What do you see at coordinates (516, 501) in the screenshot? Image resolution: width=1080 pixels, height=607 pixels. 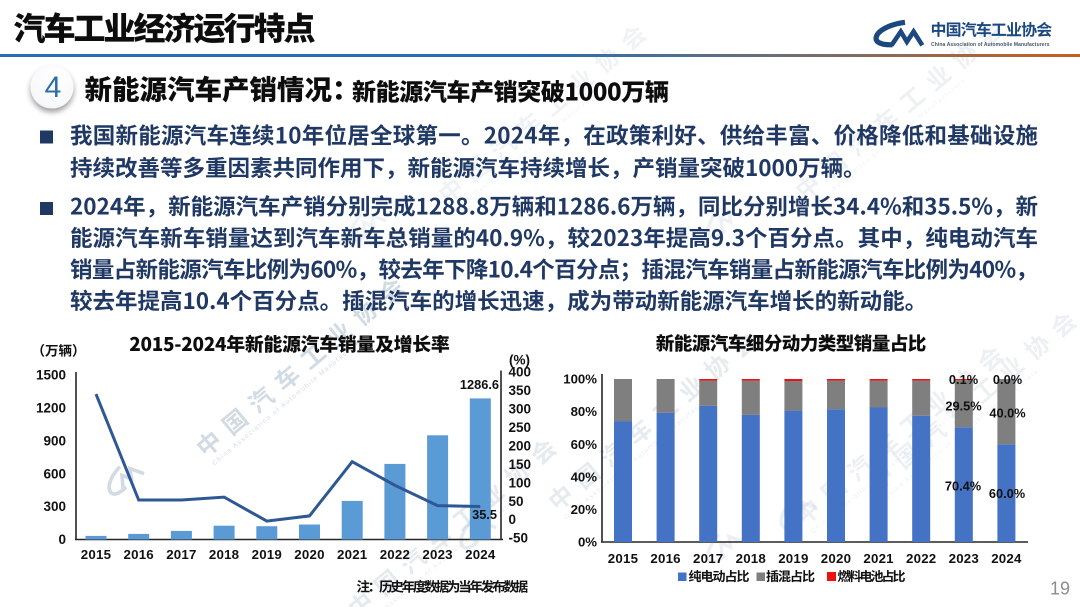 I see `svg-text: 50` at bounding box center [516, 501].